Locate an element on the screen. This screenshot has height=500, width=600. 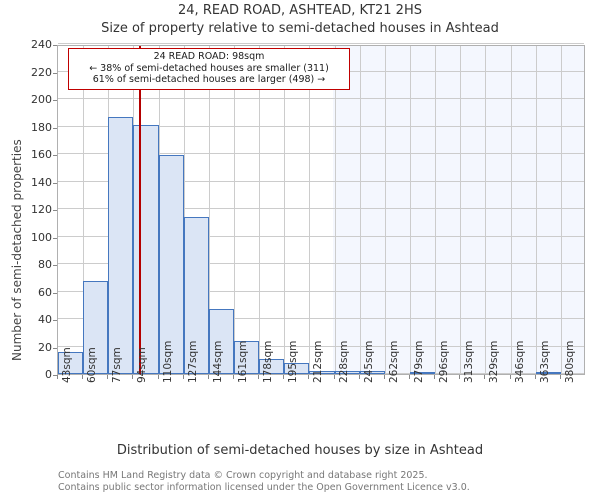
x-axis-tick-label: 43sqm is located at coordinates (67, 365).